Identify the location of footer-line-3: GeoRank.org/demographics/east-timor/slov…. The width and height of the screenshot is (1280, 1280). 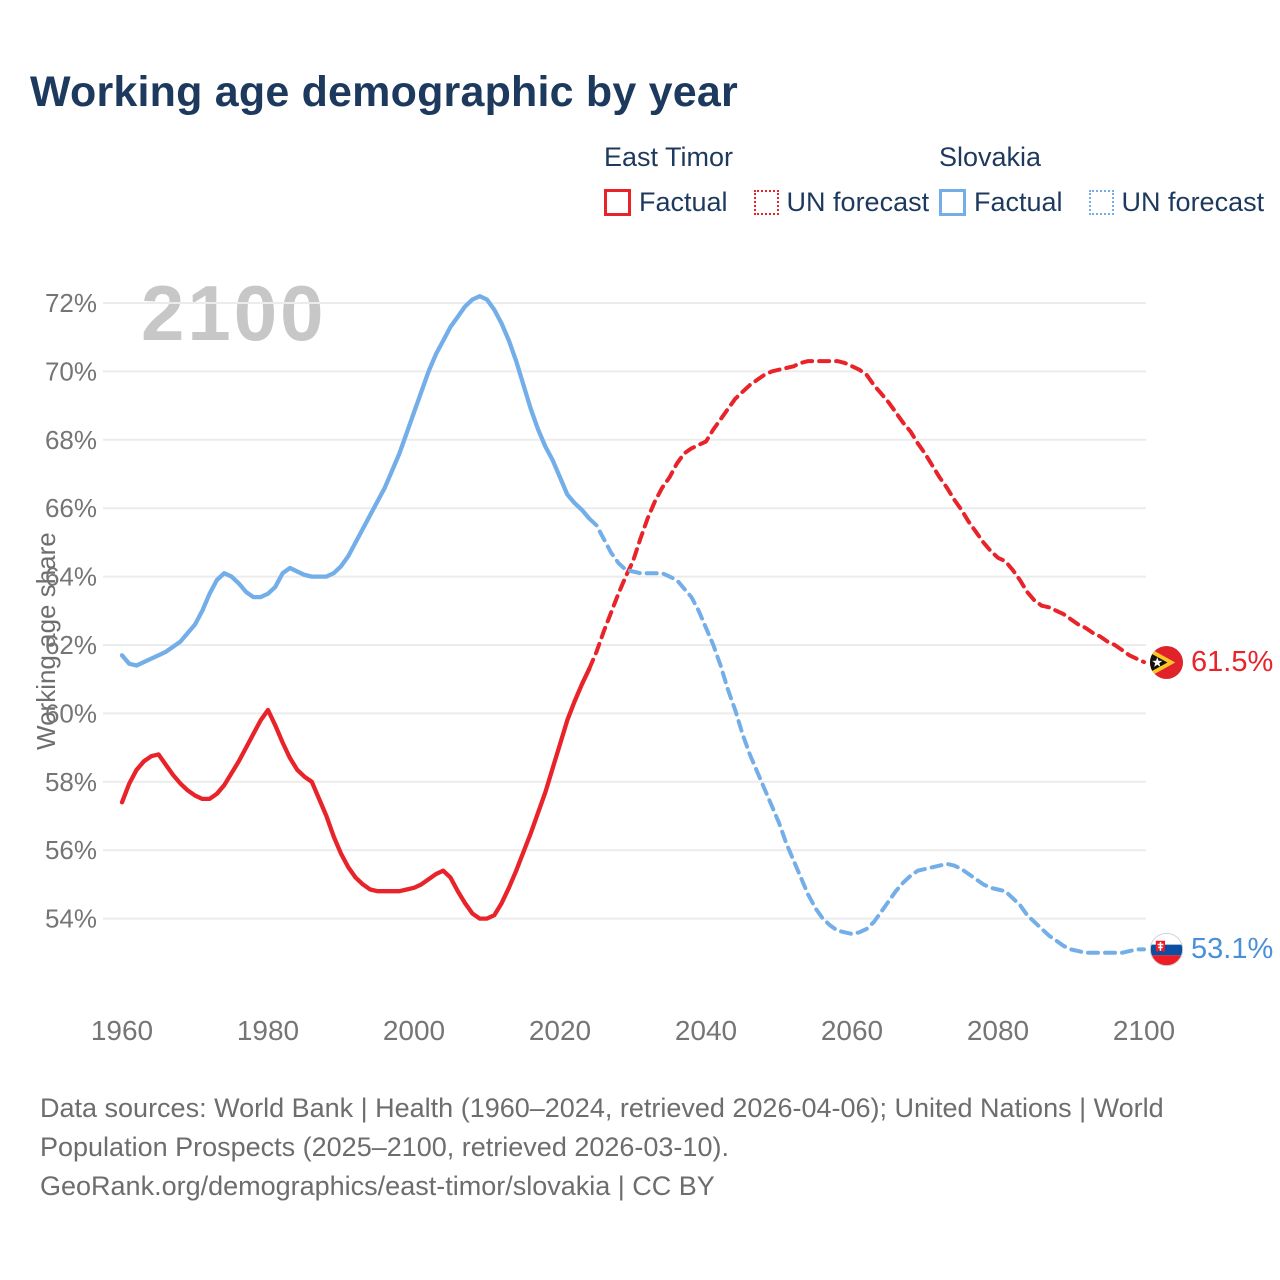
(377, 1186).